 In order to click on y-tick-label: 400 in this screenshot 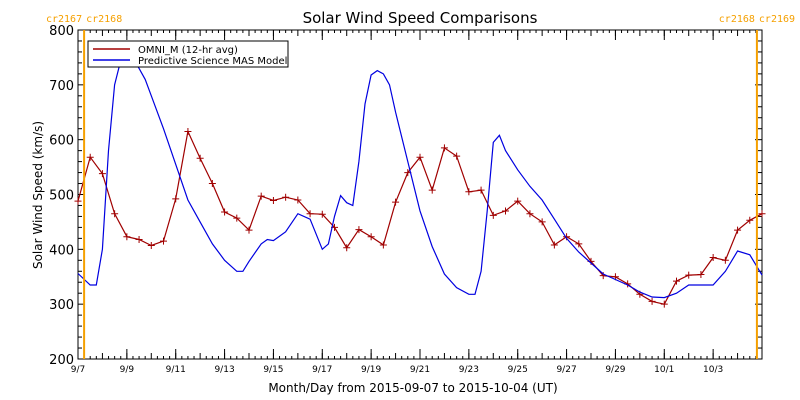, I will do `click(61, 250)`.